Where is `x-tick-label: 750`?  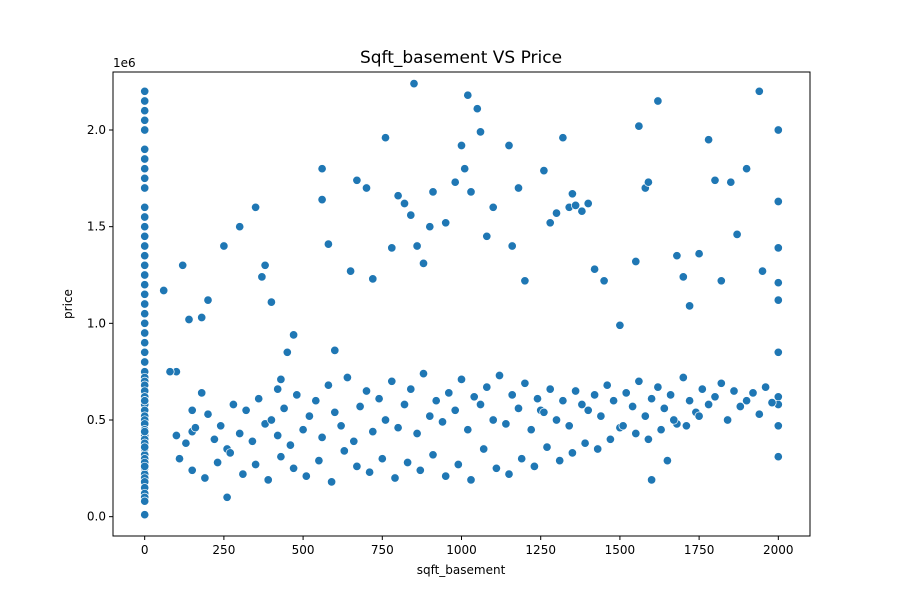
x-tick-label: 750 is located at coordinates (382, 550).